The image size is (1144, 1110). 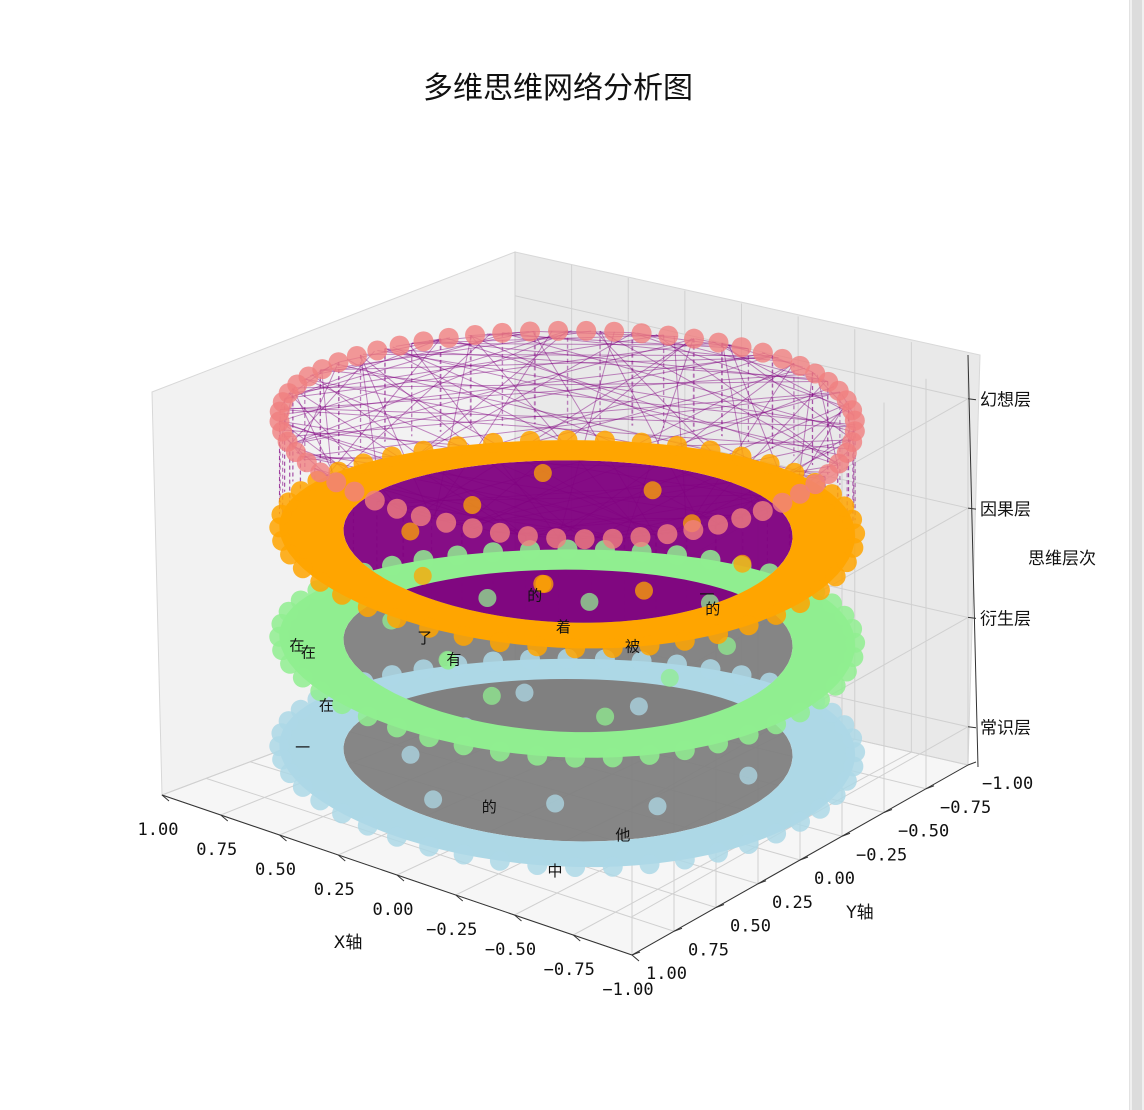 What do you see at coordinates (666, 974) in the screenshot?
I see `y-tick-label: 1.00` at bounding box center [666, 974].